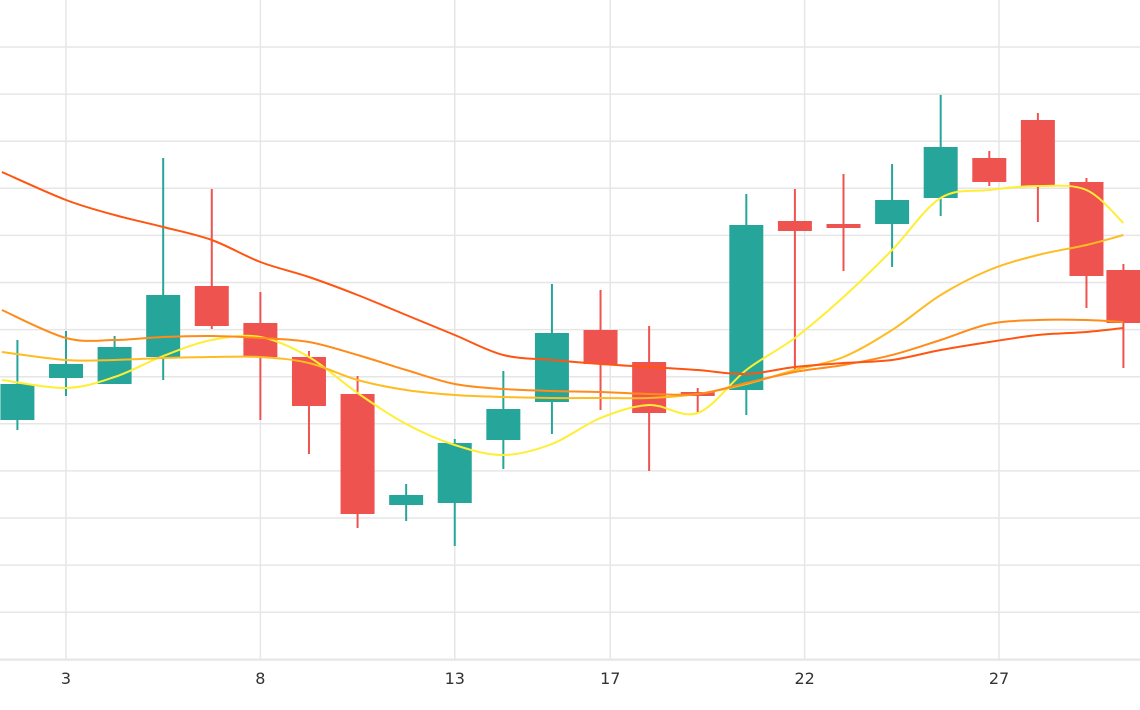  I want to click on x-tick-label: 27, so click(999, 678).